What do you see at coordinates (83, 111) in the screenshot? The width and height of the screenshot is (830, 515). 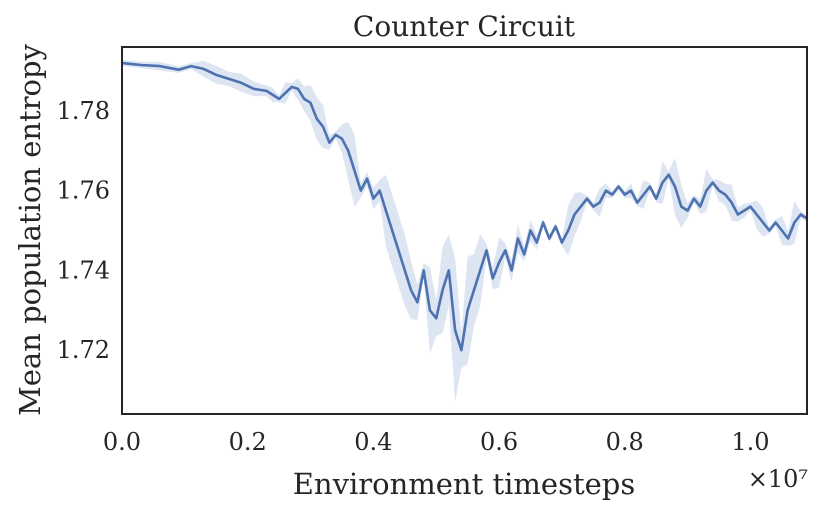 I see `y-tick-label: 1.78` at bounding box center [83, 111].